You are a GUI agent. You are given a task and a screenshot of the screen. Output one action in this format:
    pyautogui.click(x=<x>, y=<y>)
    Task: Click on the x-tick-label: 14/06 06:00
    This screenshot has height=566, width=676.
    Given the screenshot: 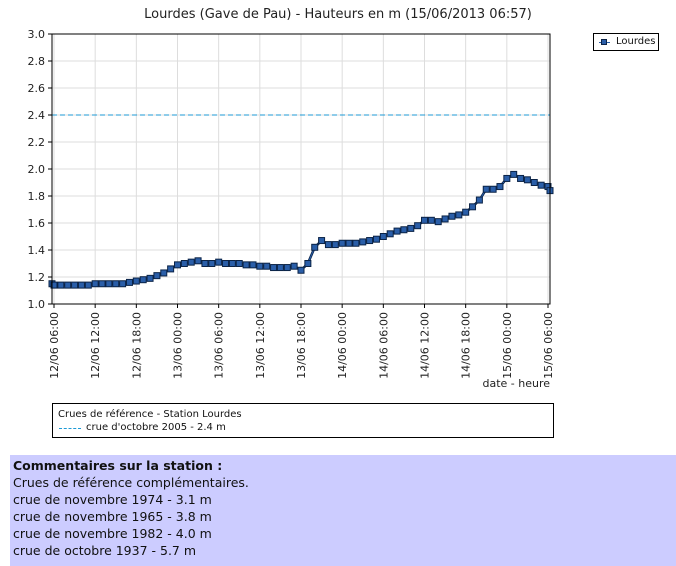 What is the action you would take?
    pyautogui.click(x=383, y=345)
    